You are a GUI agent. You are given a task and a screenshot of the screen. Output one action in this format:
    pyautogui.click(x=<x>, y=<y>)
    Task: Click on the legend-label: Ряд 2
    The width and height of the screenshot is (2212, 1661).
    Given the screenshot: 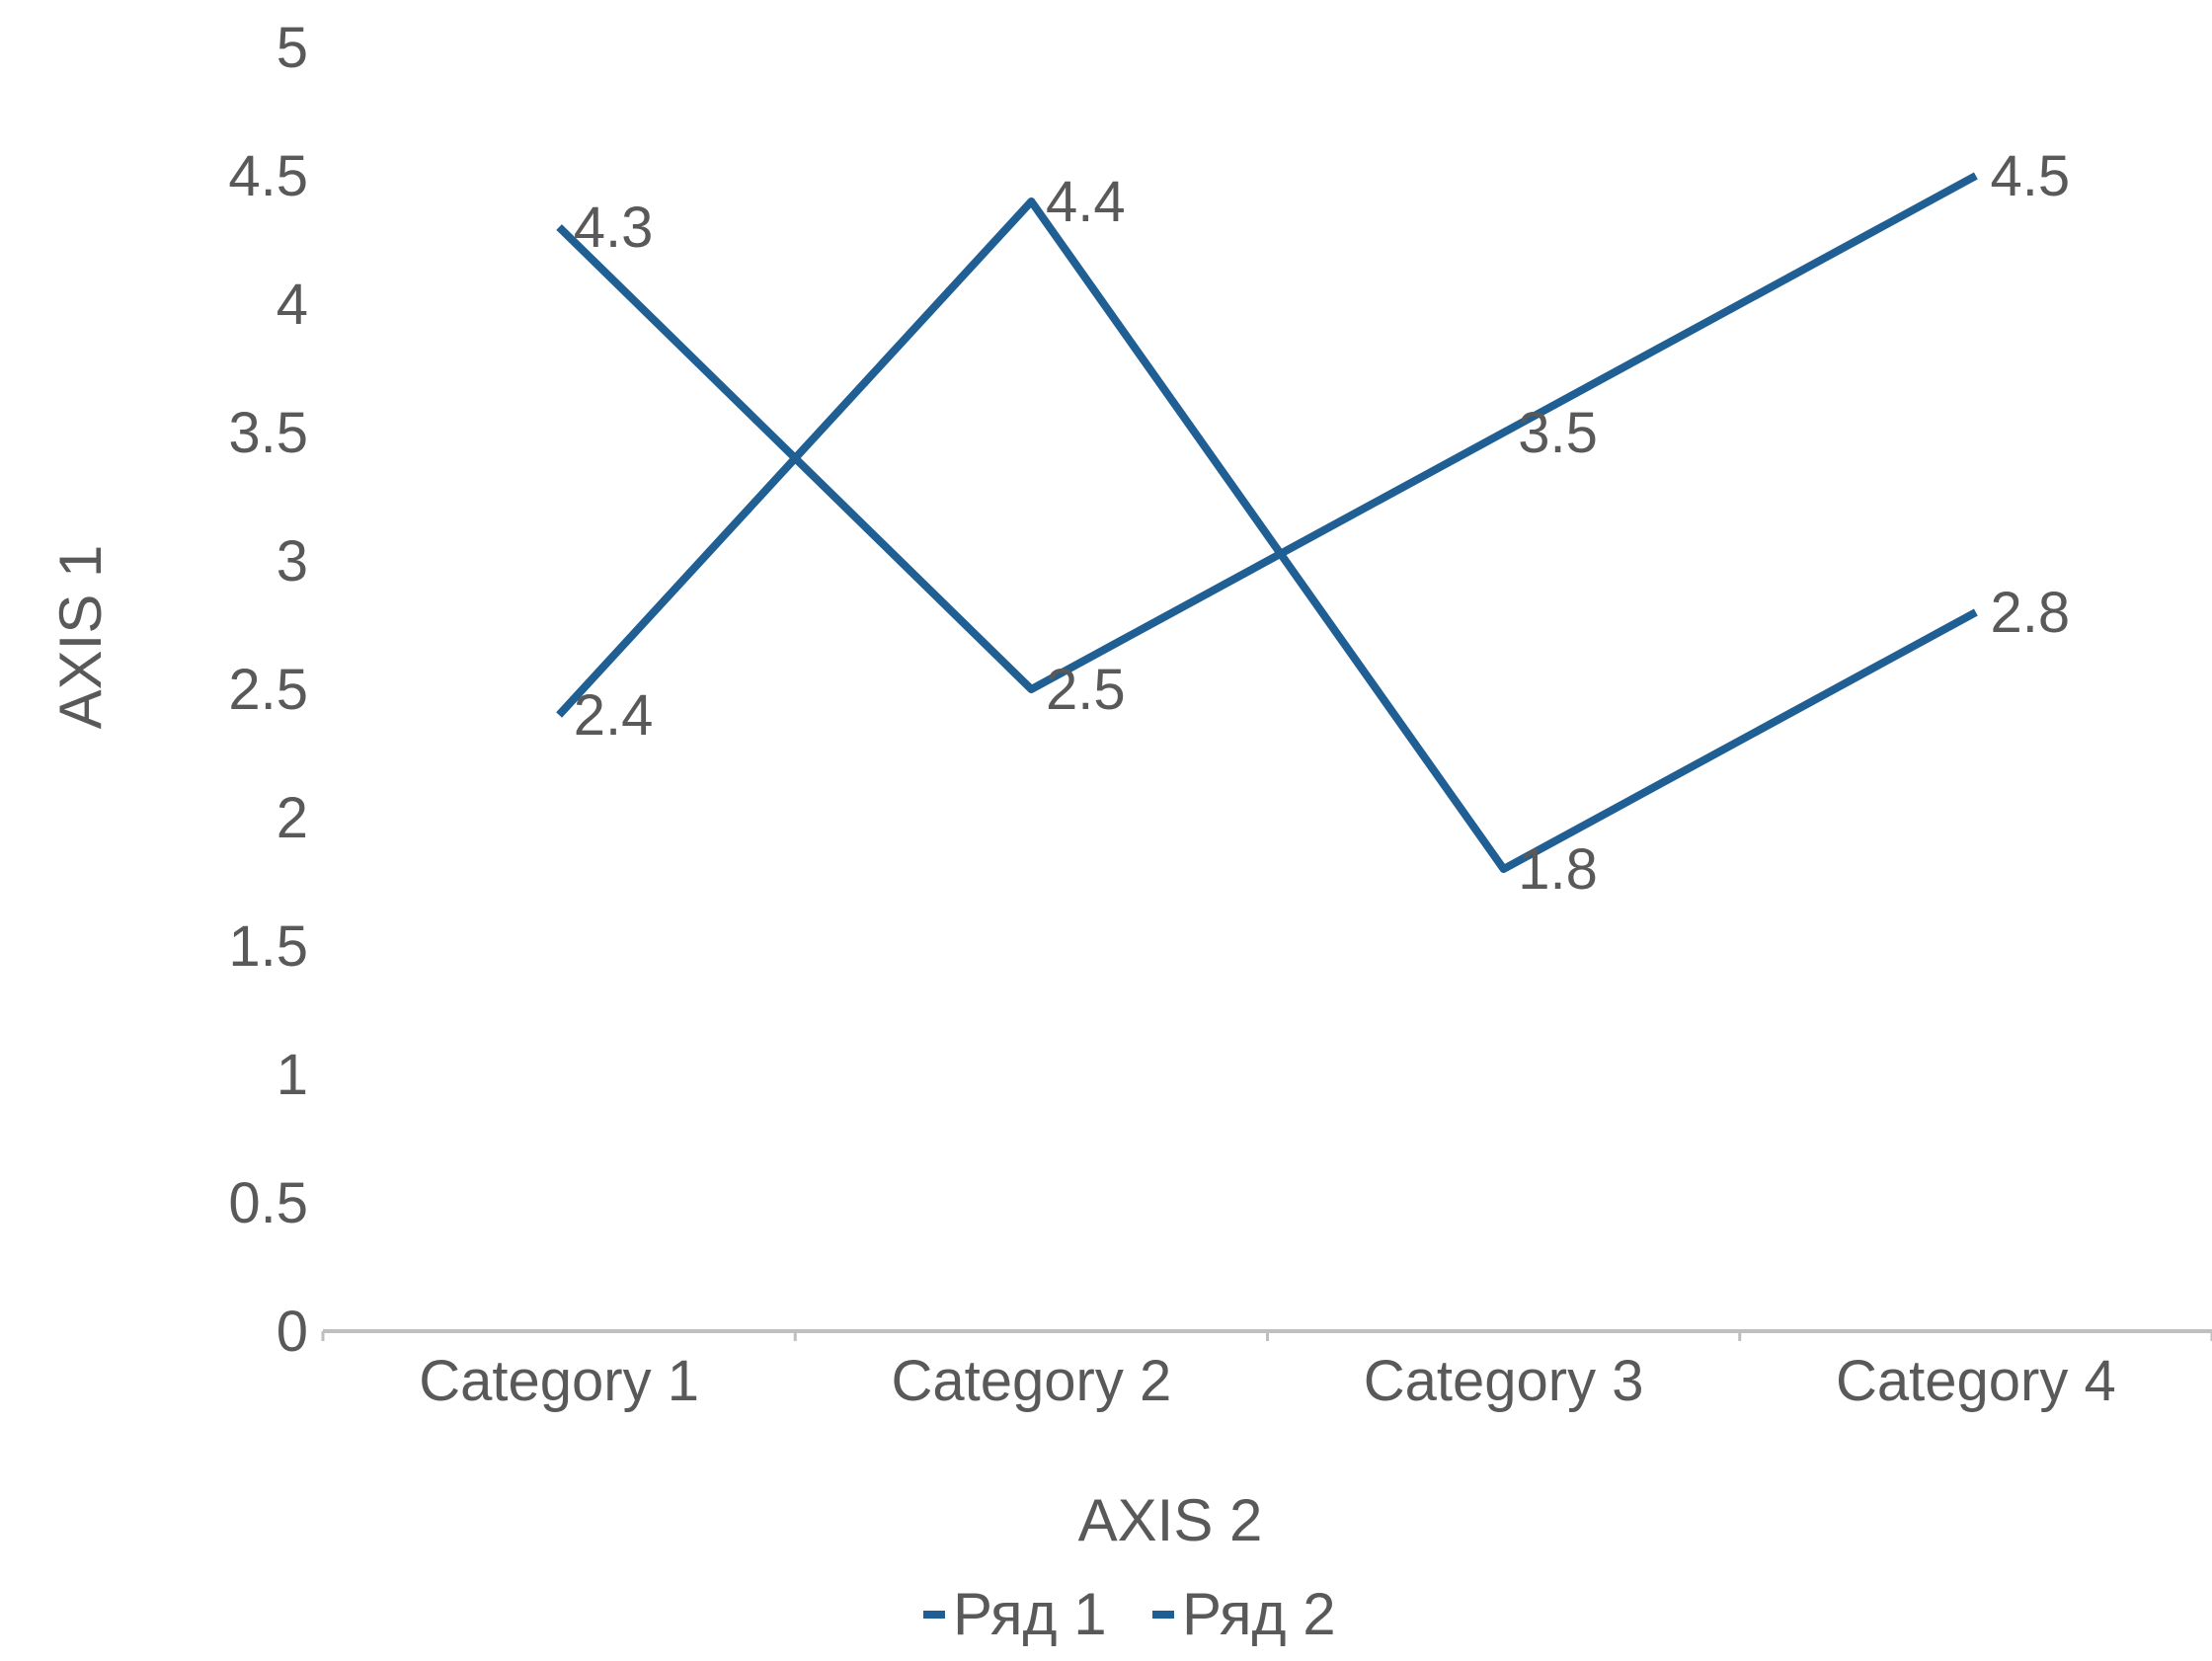 What is the action you would take?
    pyautogui.click(x=1259, y=1614)
    